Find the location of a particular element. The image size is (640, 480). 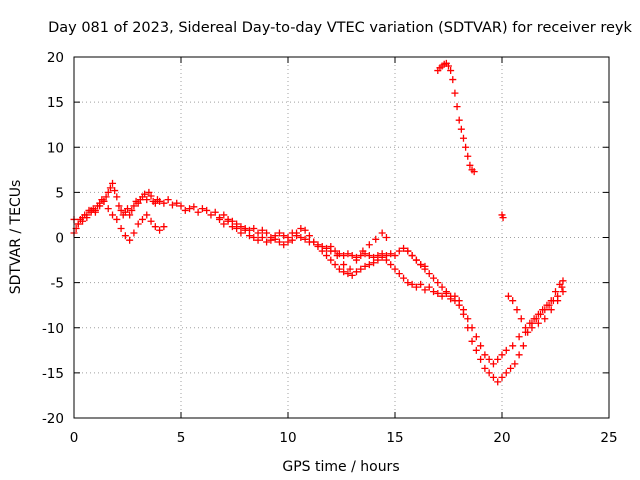

x-tick-label: 20 is located at coordinates (501, 438).